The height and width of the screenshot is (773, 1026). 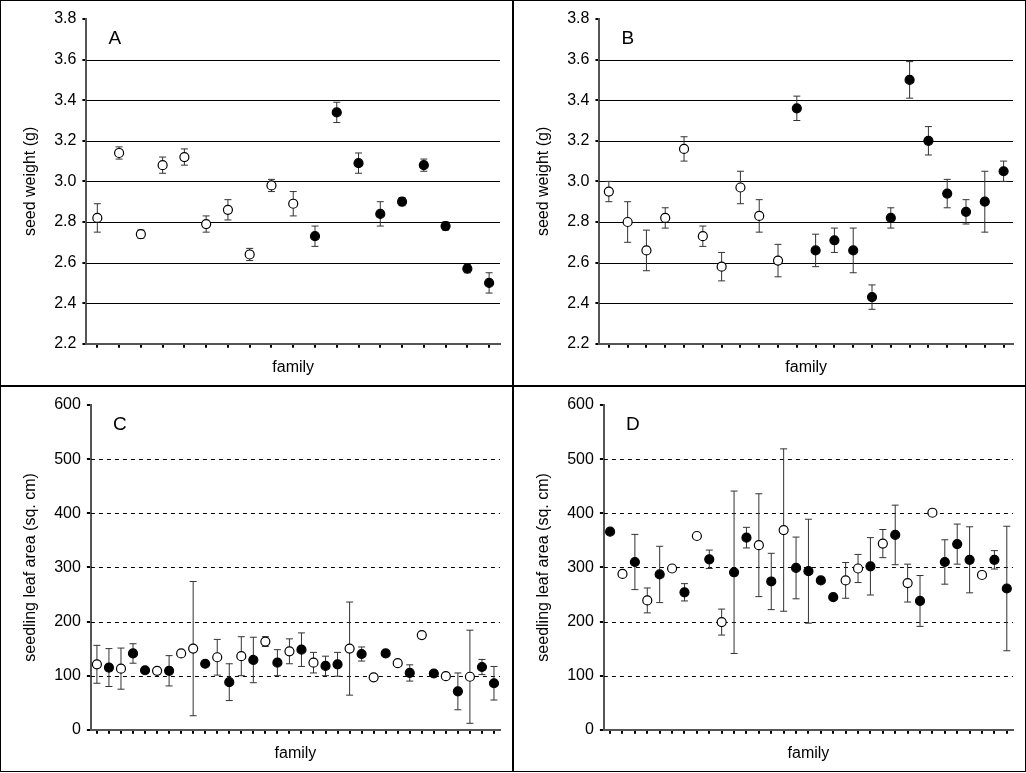 What do you see at coordinates (578, 221) in the screenshot?
I see `y-tick-label: 2.8` at bounding box center [578, 221].